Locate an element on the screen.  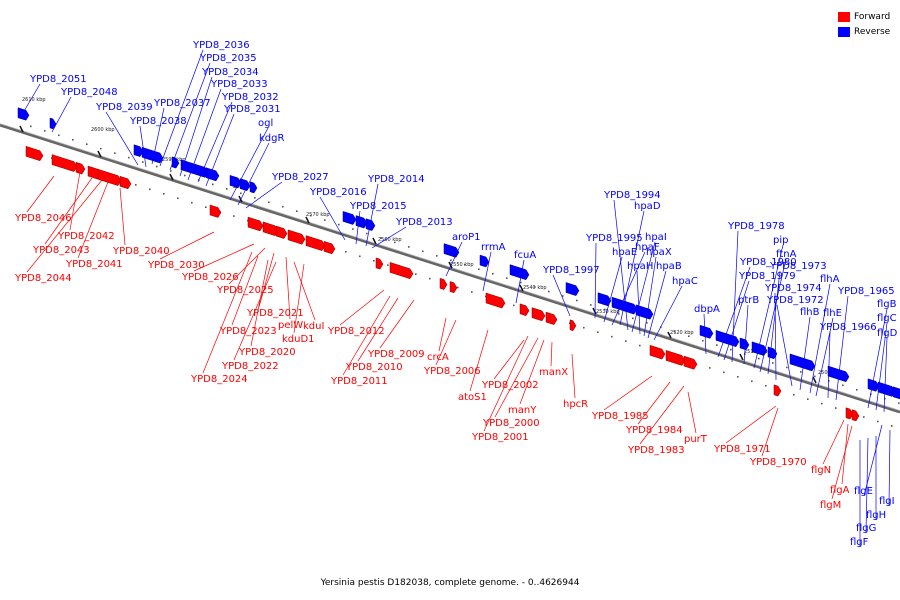
forward-gene-label: pelW is located at coordinates (290, 325).